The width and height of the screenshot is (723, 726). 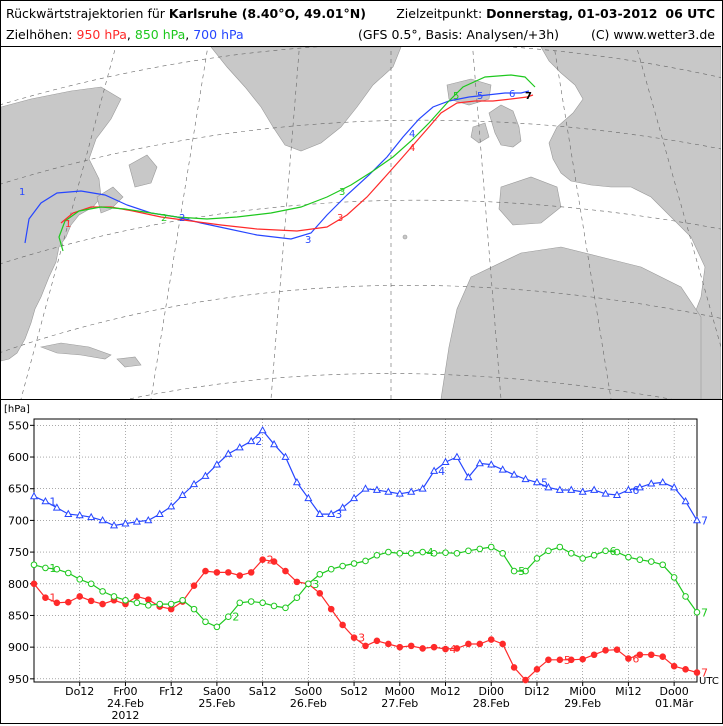 I want to click on target-hour: 06 UTC, so click(x=690, y=13).